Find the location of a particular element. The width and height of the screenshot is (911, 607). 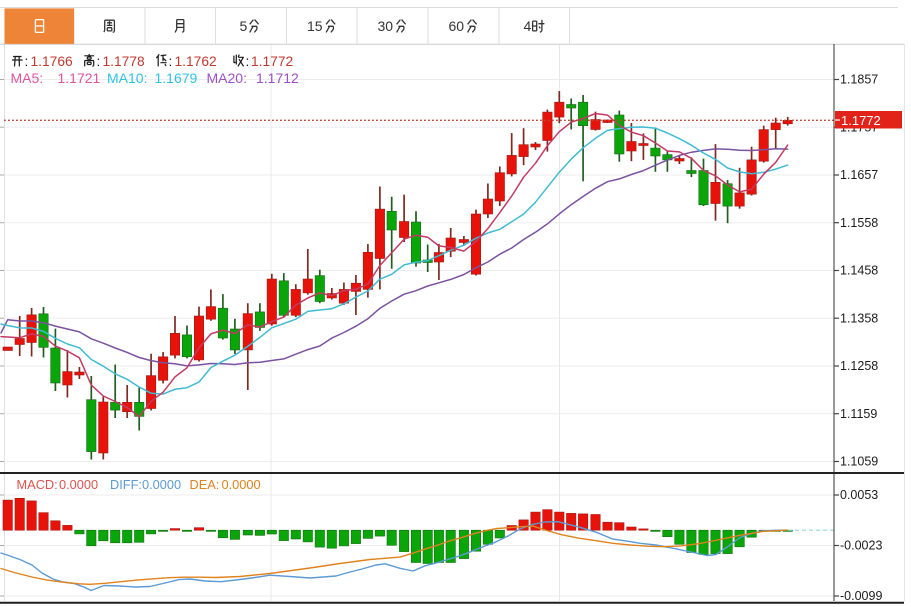

svg-text: 1.1721 is located at coordinates (79, 78).